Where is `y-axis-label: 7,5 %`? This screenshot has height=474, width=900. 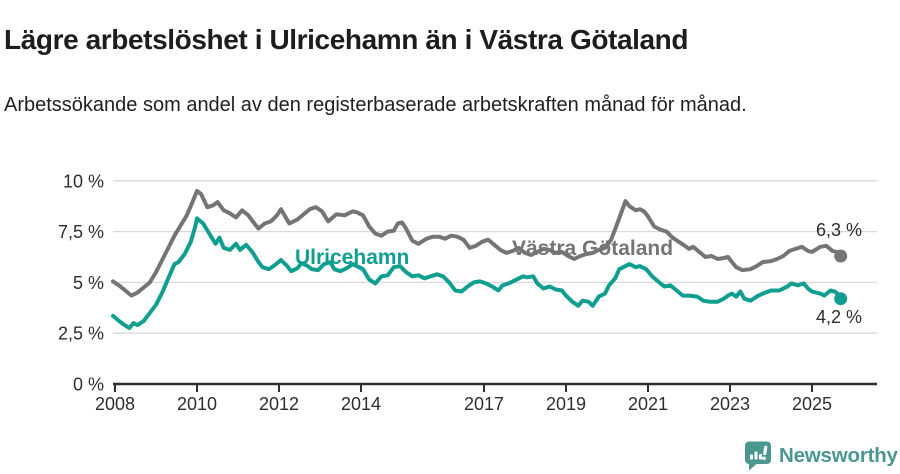
y-axis-label: 7,5 % is located at coordinates (81, 232).